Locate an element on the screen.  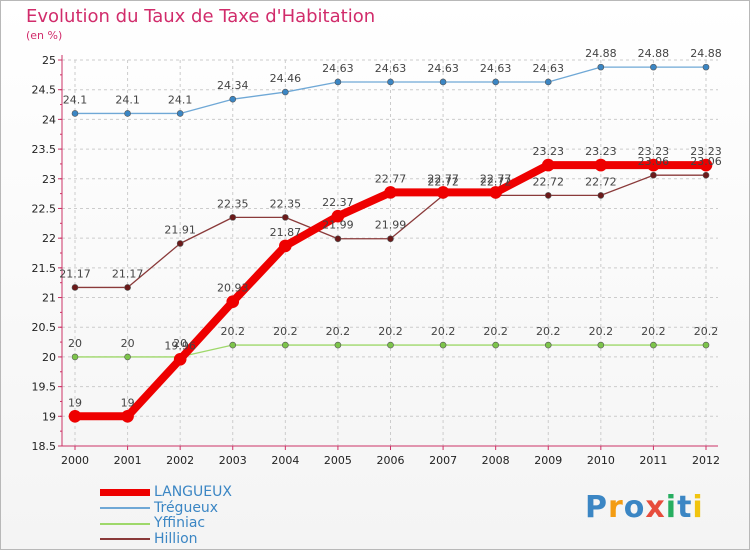
y-tick-label: 21.5 is located at coordinates (44, 268).